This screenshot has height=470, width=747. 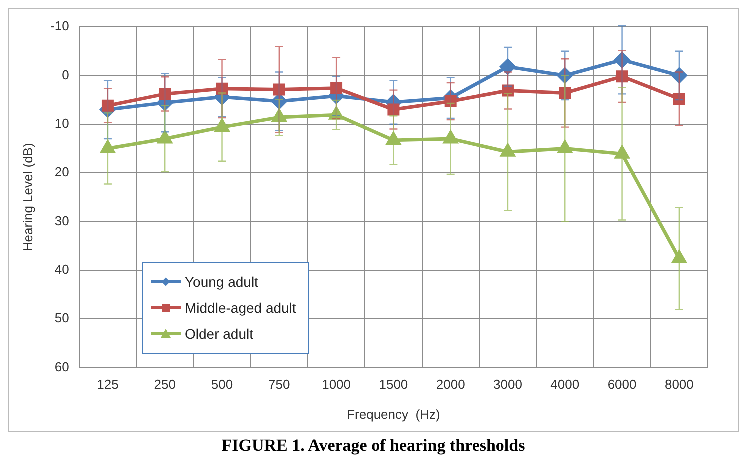 What do you see at coordinates (62, 318) in the screenshot?
I see `y-tick-label: 50` at bounding box center [62, 318].